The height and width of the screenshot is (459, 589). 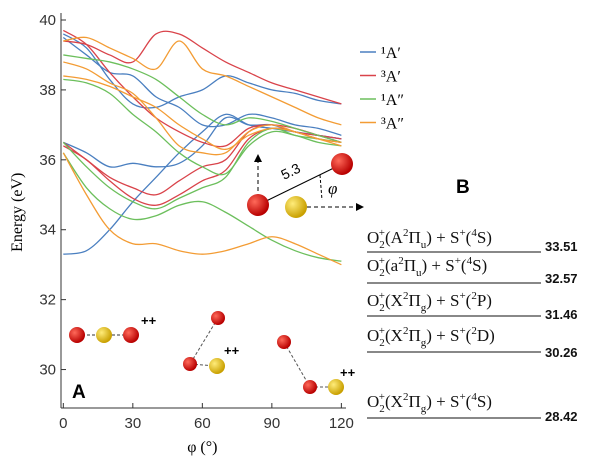 What do you see at coordinates (202, 447) in the screenshot?
I see `x-axis-label: φ (°)` at bounding box center [202, 447].